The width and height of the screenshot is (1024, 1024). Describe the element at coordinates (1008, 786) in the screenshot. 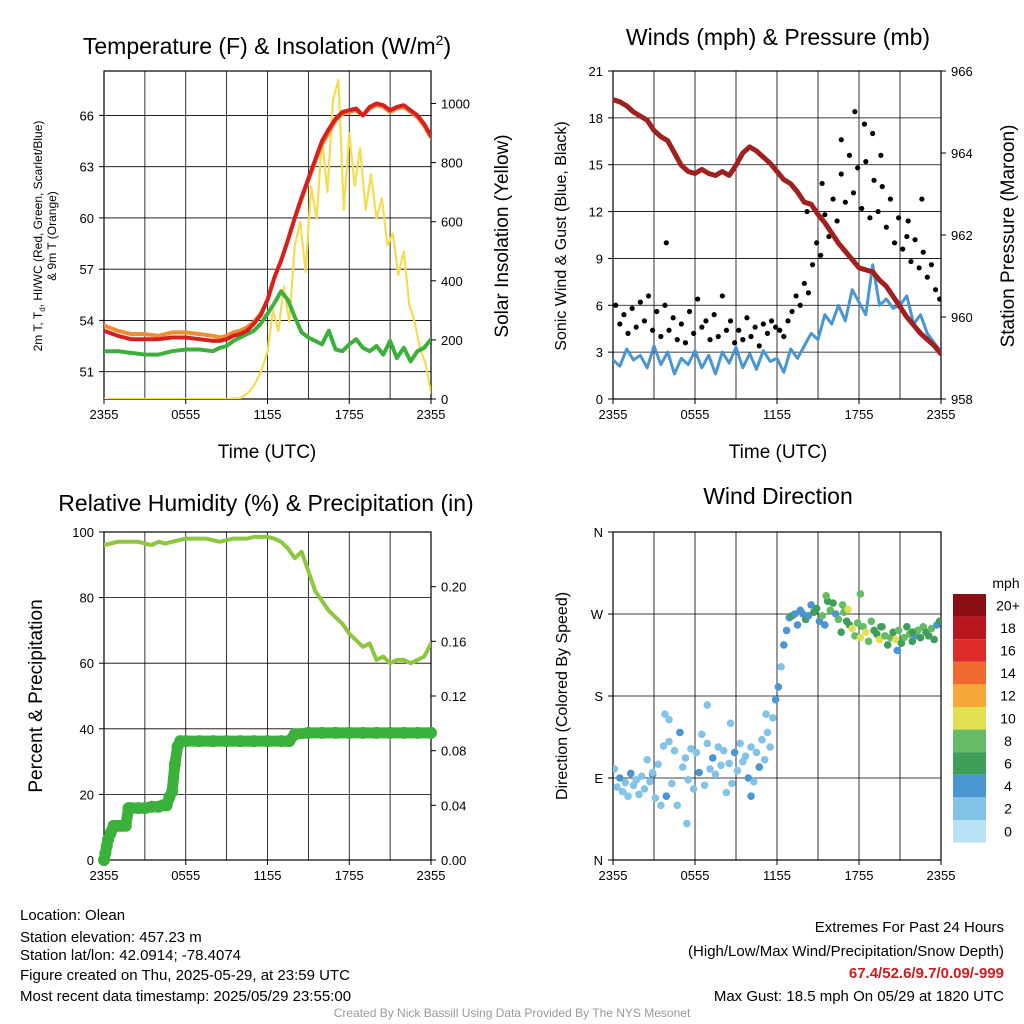

I see `legend-label: 4` at that location.